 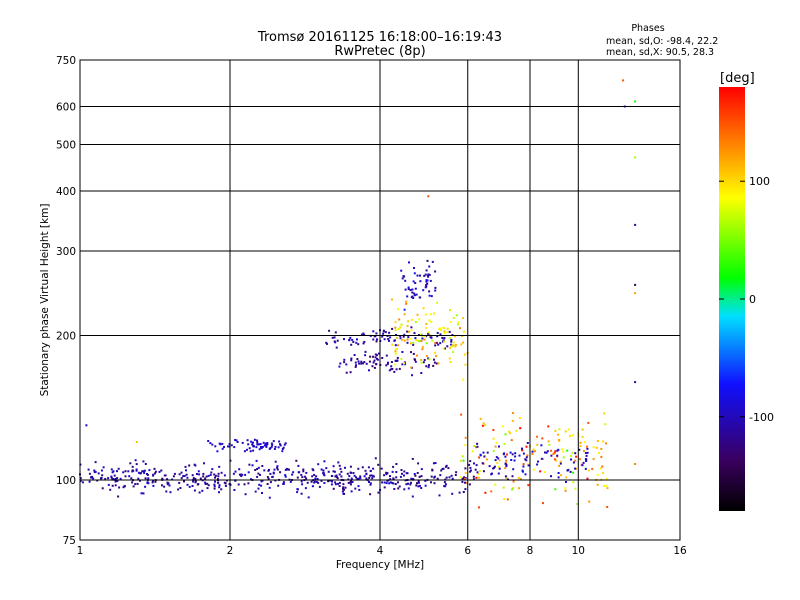 What do you see at coordinates (737, 78) in the screenshot?
I see `colorbar-unit: [deg]` at bounding box center [737, 78].